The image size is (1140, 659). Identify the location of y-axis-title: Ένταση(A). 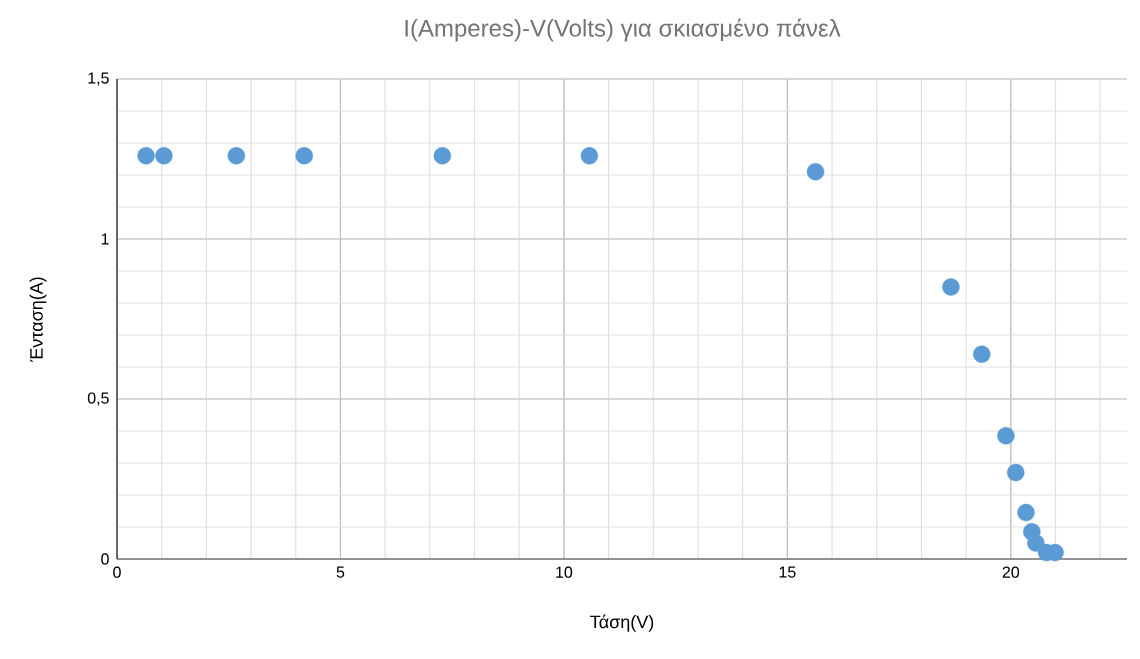
(38, 319).